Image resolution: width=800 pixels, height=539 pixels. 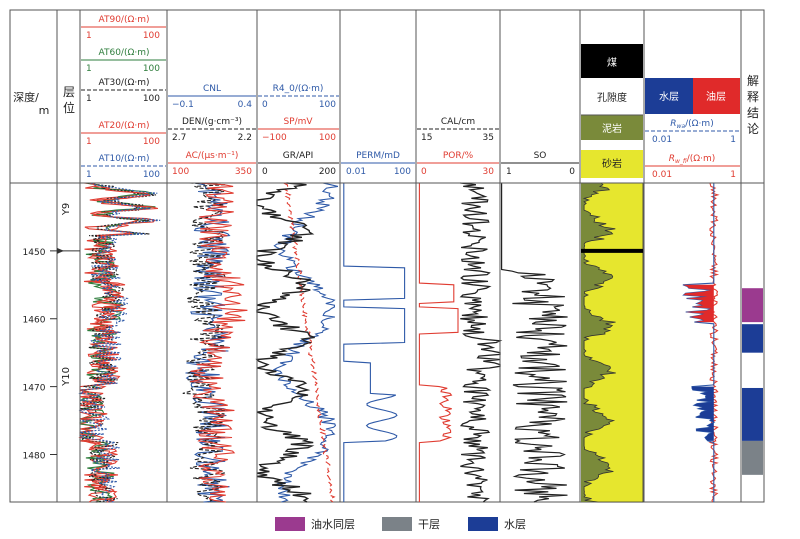 What do you see at coordinates (274, 138) in the screenshot?
I see `scale-min: −100` at bounding box center [274, 138].